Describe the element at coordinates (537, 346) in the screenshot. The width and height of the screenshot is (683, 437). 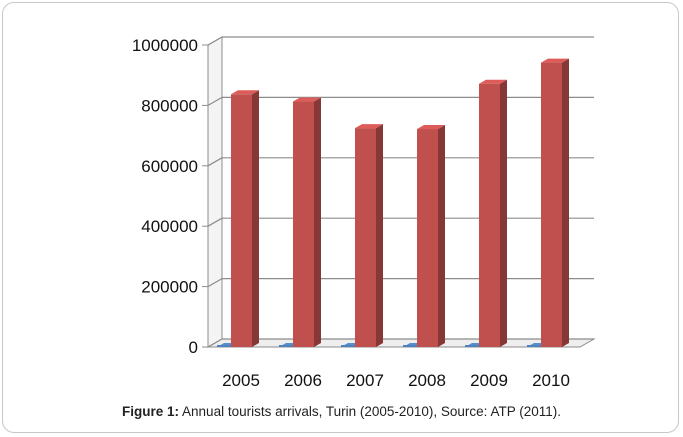
I see `bar-blue-front-2010` at that location.